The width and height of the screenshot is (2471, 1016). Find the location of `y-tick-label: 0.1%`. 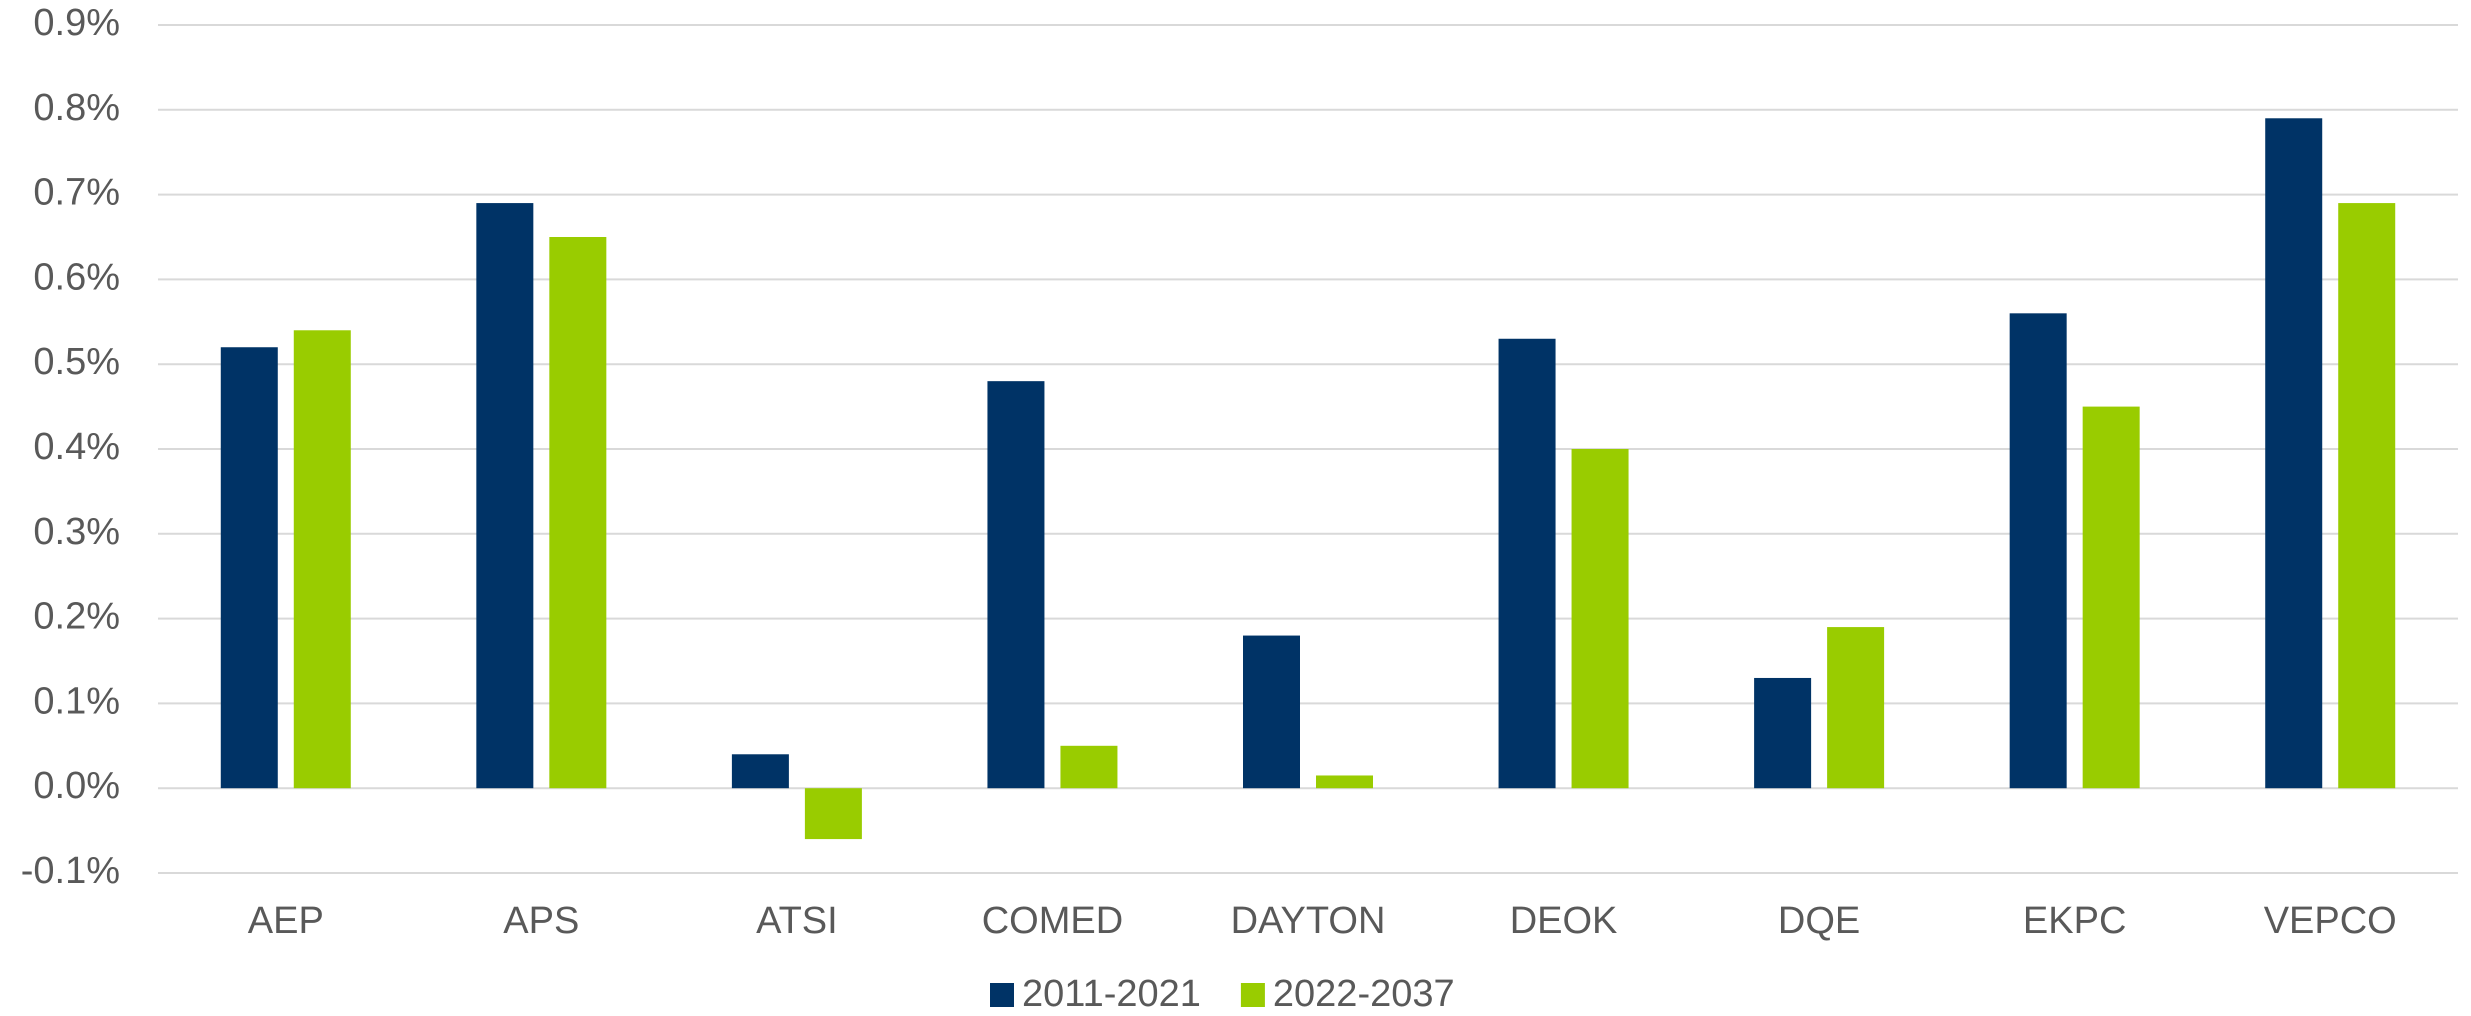

y-tick-label: 0.1% is located at coordinates (76, 701).